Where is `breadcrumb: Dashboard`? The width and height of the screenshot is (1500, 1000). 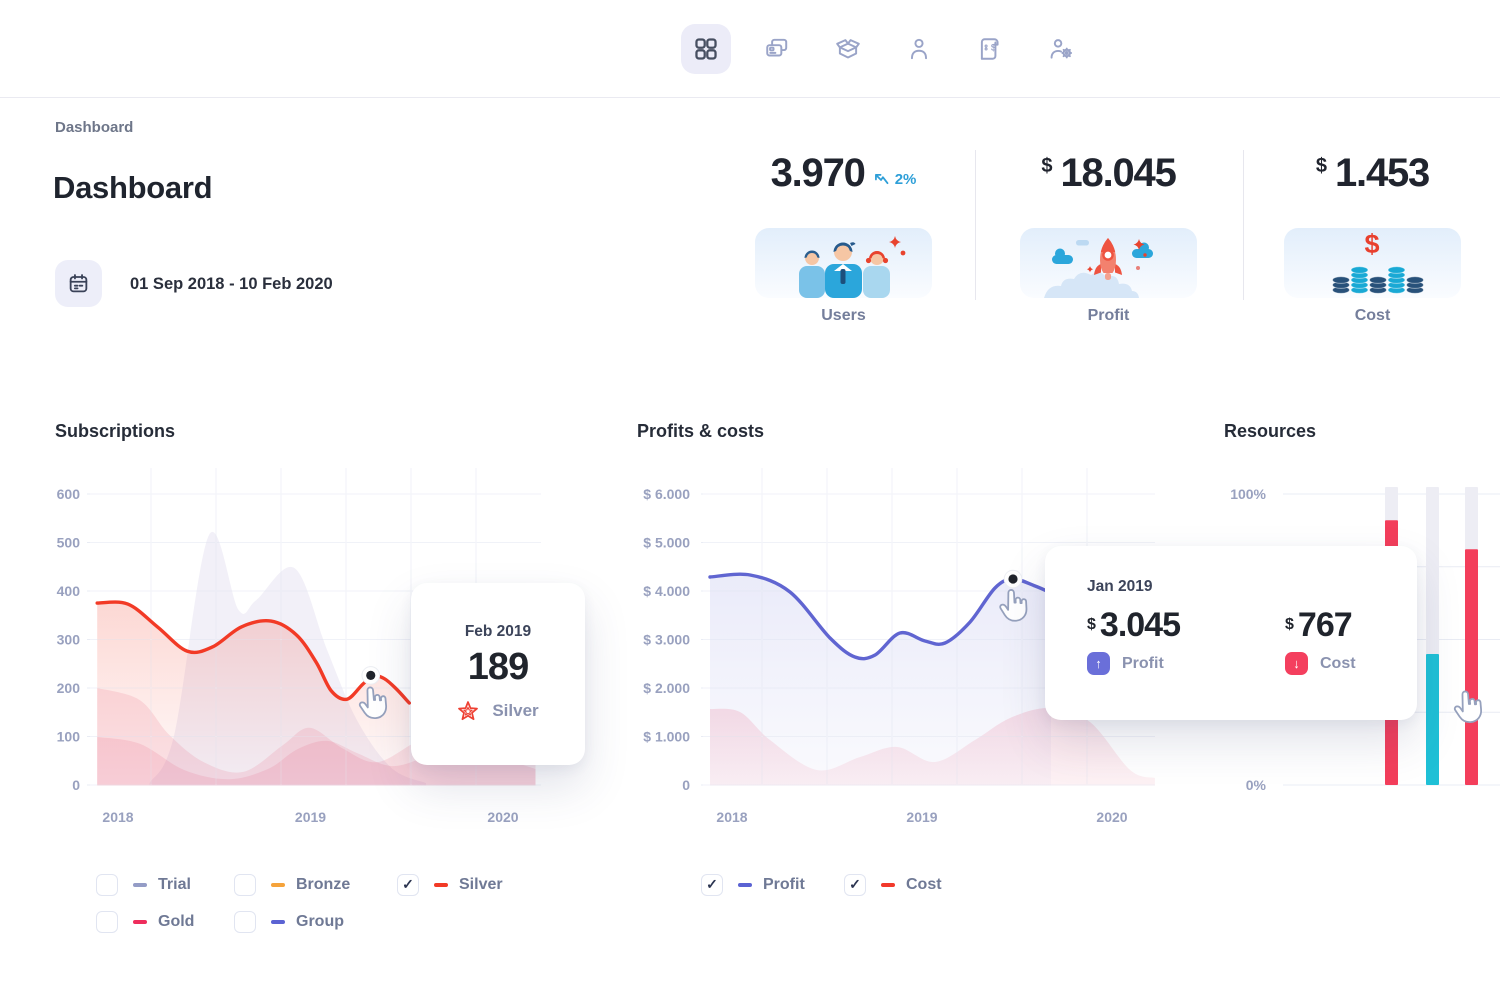 breadcrumb: Dashboard is located at coordinates (94, 127).